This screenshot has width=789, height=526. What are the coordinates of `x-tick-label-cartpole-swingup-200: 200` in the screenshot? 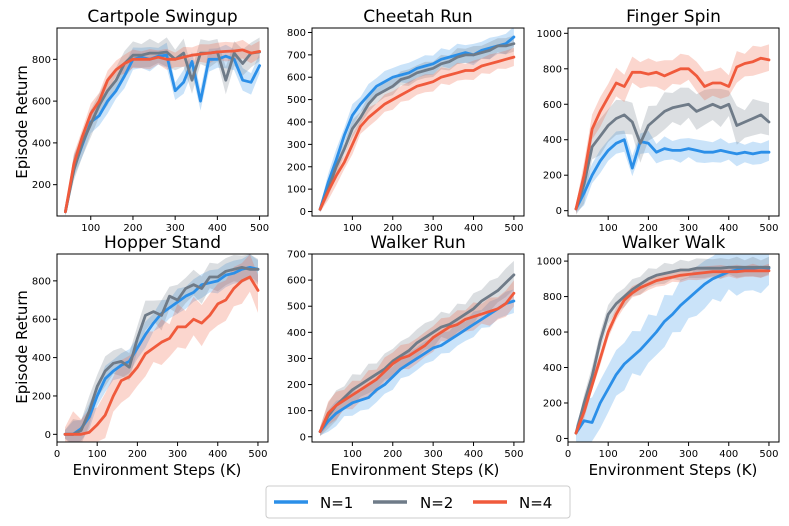 It's located at (132, 228).